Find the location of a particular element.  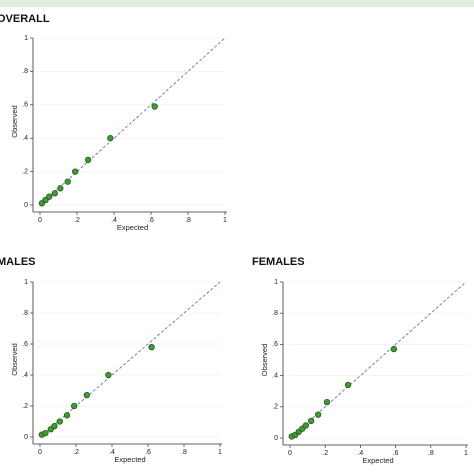

panel-title: OVERALL is located at coordinates (25, 19).